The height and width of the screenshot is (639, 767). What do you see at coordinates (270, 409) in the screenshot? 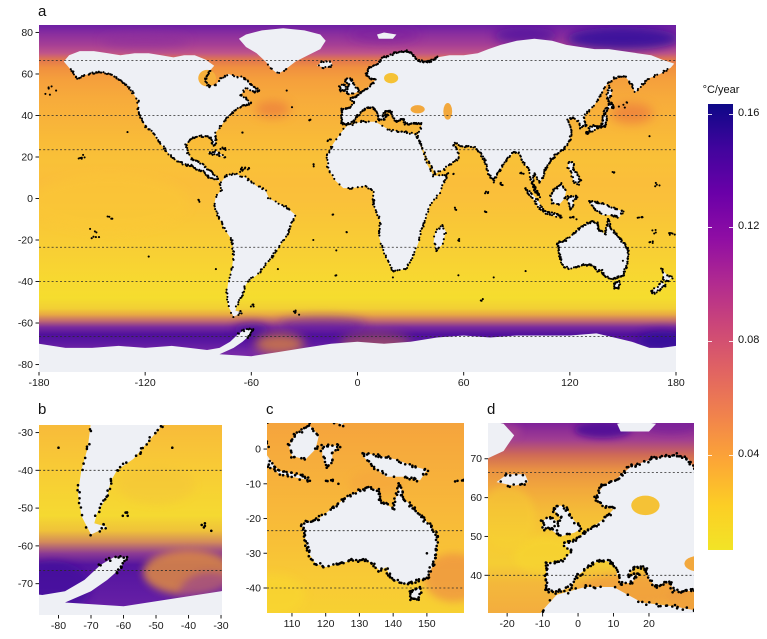
I see `panel-c-label: c` at bounding box center [270, 409].